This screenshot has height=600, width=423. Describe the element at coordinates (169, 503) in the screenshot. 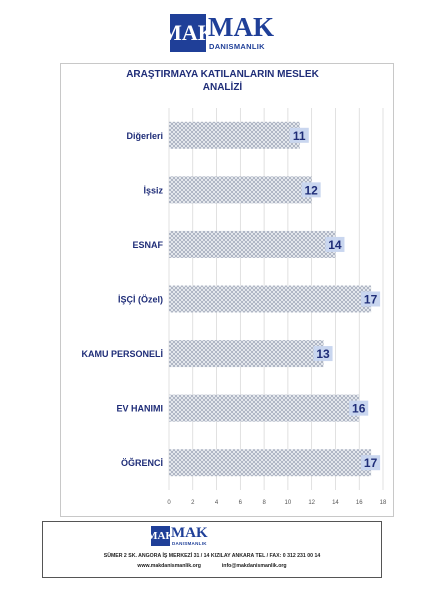

I see `x-tick-label: 0` at that location.